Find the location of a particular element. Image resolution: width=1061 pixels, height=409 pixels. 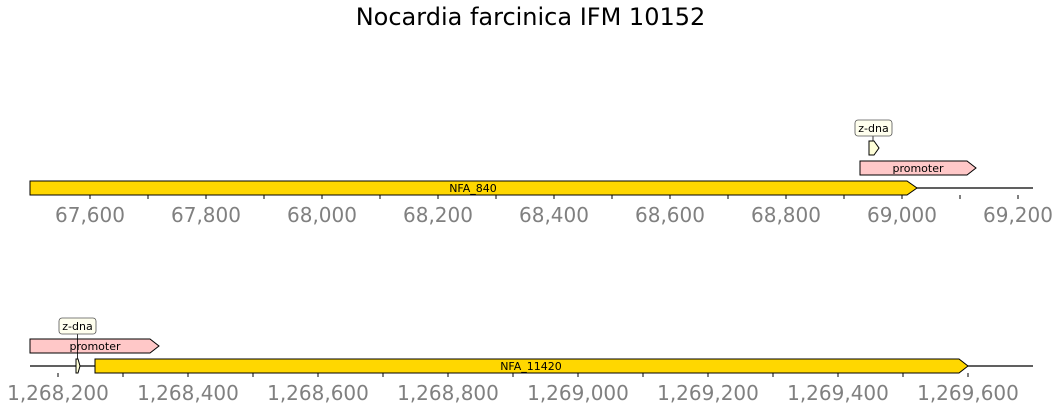

axis-tick-label: 1,269,400 is located at coordinates (838, 393).